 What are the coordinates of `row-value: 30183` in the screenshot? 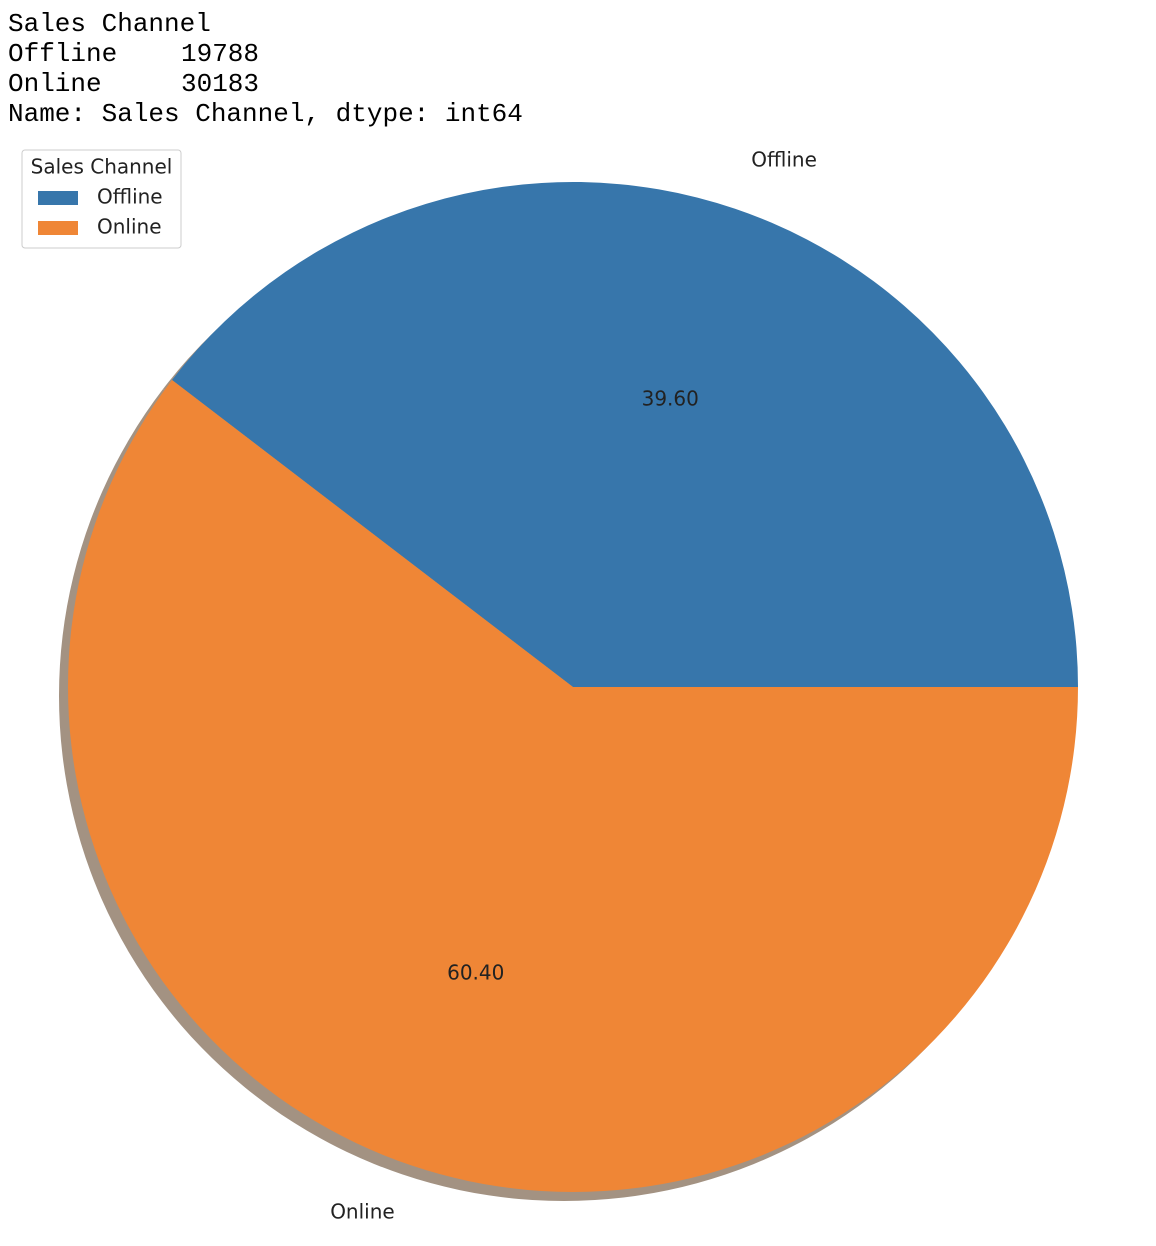 It's located at (220, 84).